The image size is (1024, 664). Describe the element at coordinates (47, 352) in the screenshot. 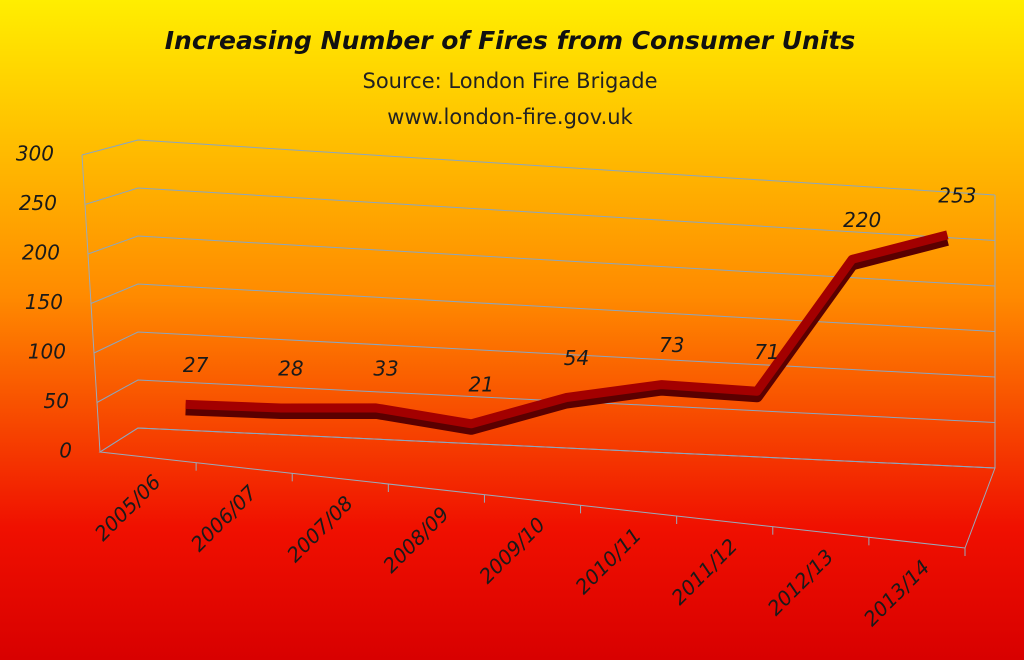

I see `y-tick-label: 100` at that location.